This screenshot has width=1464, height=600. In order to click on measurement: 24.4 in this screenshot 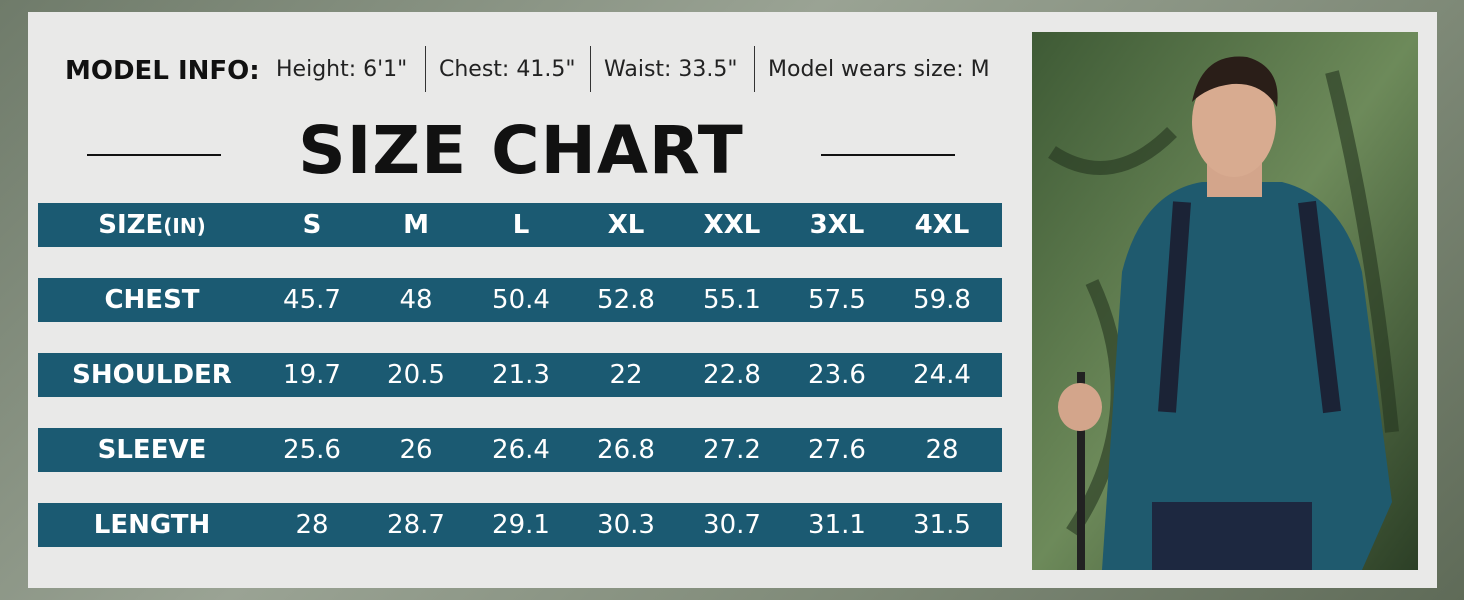, I will do `click(942, 375)`.